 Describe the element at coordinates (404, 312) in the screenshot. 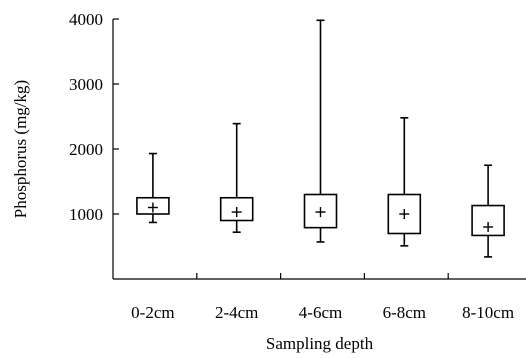

I see `x-tick-label: 6-8cm` at that location.